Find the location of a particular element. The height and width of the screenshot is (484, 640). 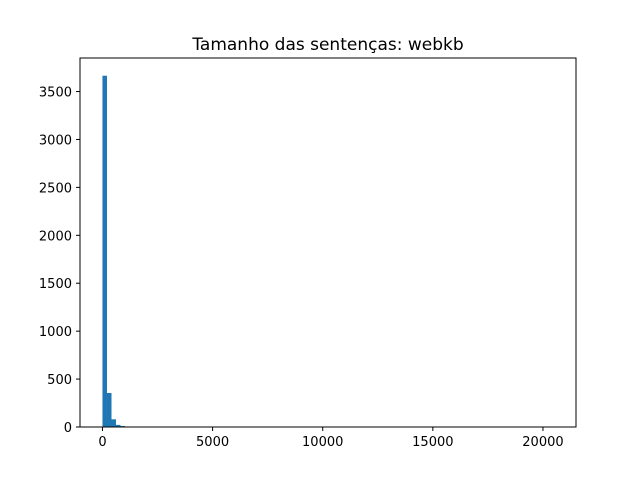

x-tick-label: 15000 is located at coordinates (432, 442).